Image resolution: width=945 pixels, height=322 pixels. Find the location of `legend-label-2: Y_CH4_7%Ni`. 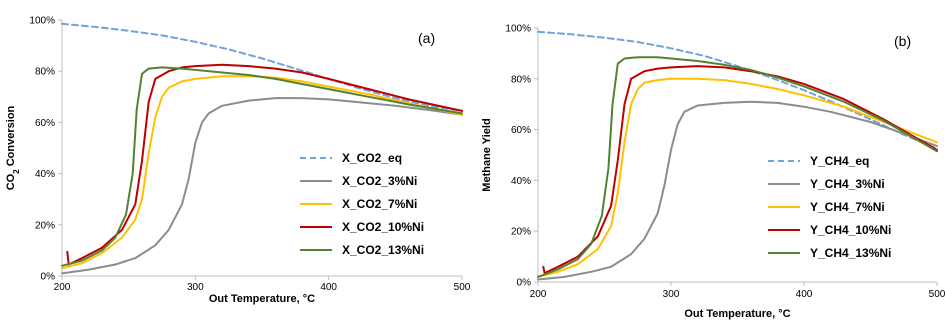

legend-label-2: Y_CH4_7%Ni is located at coordinates (847, 207).